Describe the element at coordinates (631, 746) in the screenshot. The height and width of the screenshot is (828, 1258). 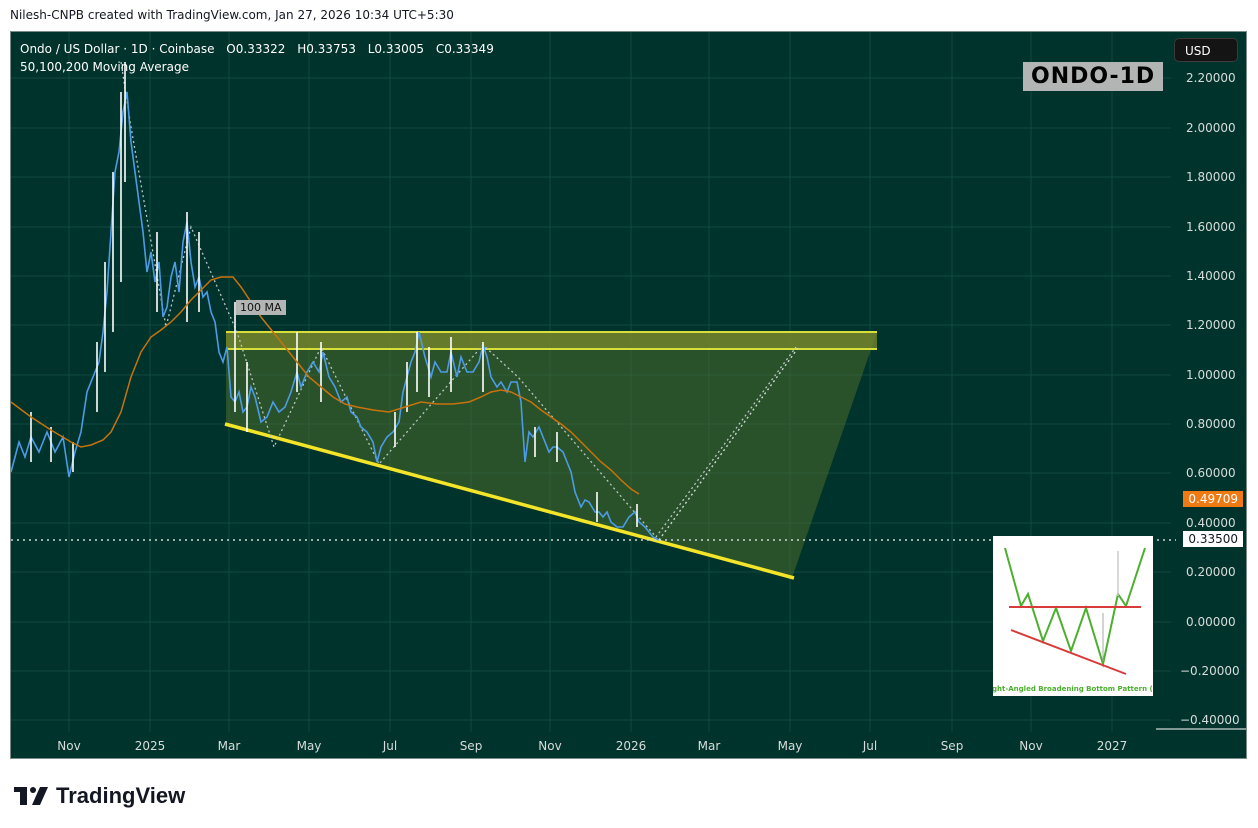
I see `svg-text: 2026` at that location.